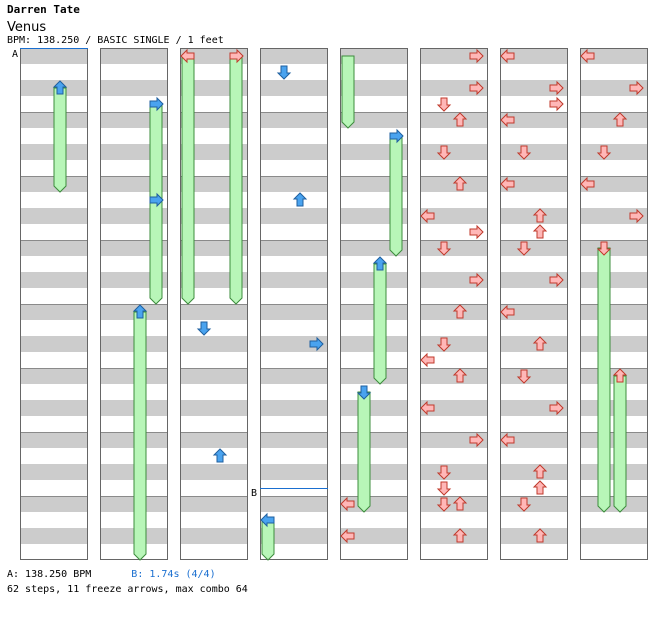 This screenshot has width=672, height=620. Describe the element at coordinates (127, 589) in the screenshot. I see `chart-summary: 62 steps, 11 freeze arrows, max combo 64` at that location.